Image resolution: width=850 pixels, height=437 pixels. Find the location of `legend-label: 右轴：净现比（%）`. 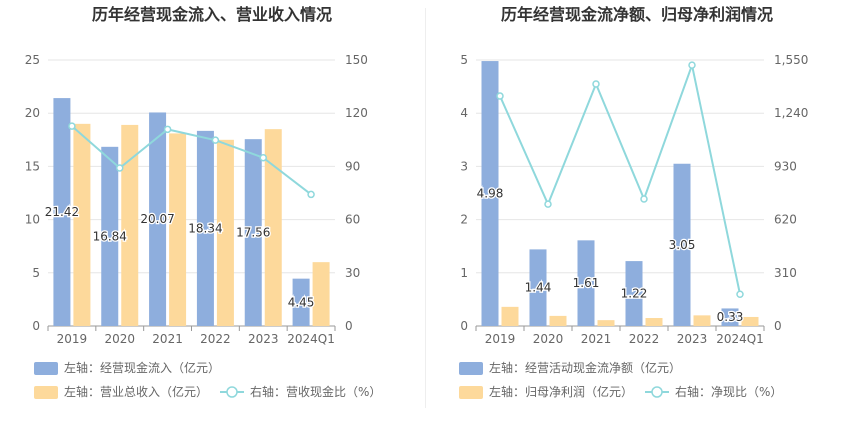

legend-label: 右轴：净现比（%） is located at coordinates (728, 391).